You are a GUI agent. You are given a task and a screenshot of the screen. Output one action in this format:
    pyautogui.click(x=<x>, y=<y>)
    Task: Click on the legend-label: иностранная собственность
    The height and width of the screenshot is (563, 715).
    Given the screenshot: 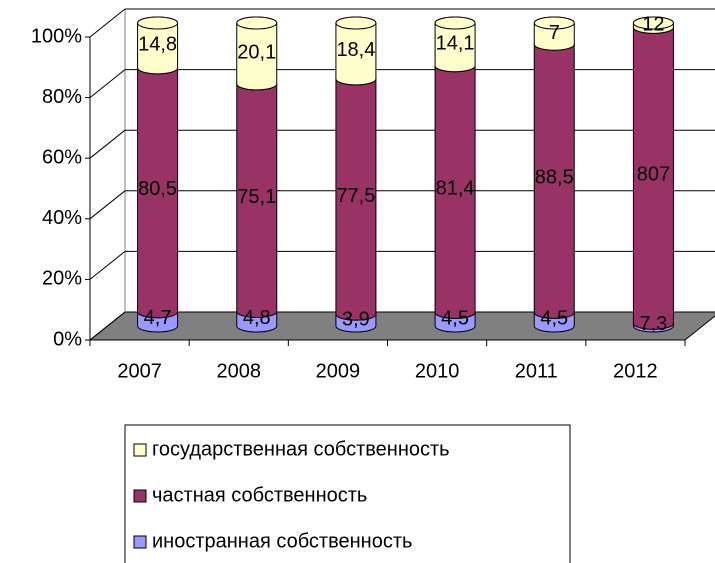 What is the action you would take?
    pyautogui.click(x=282, y=541)
    